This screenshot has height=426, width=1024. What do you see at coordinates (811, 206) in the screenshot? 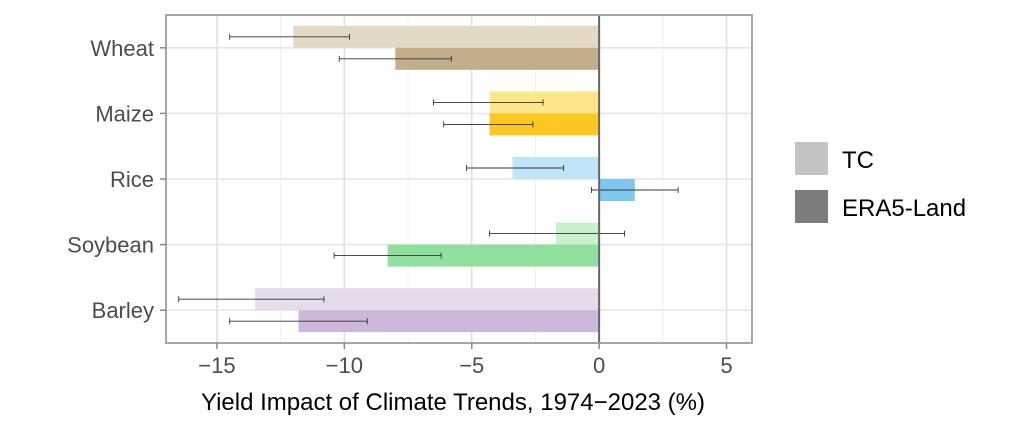
I see `legend-swatch-era5-land` at bounding box center [811, 206].